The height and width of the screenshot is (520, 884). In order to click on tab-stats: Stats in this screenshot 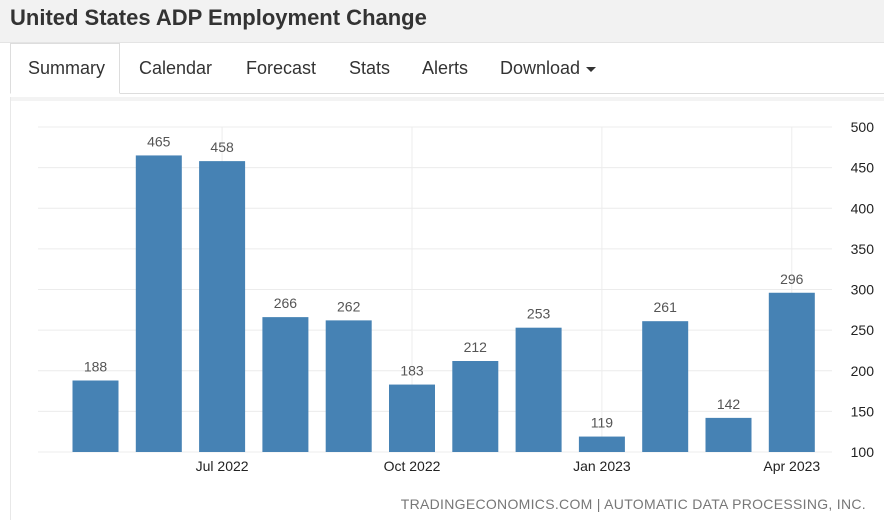, I will do `click(370, 68)`.